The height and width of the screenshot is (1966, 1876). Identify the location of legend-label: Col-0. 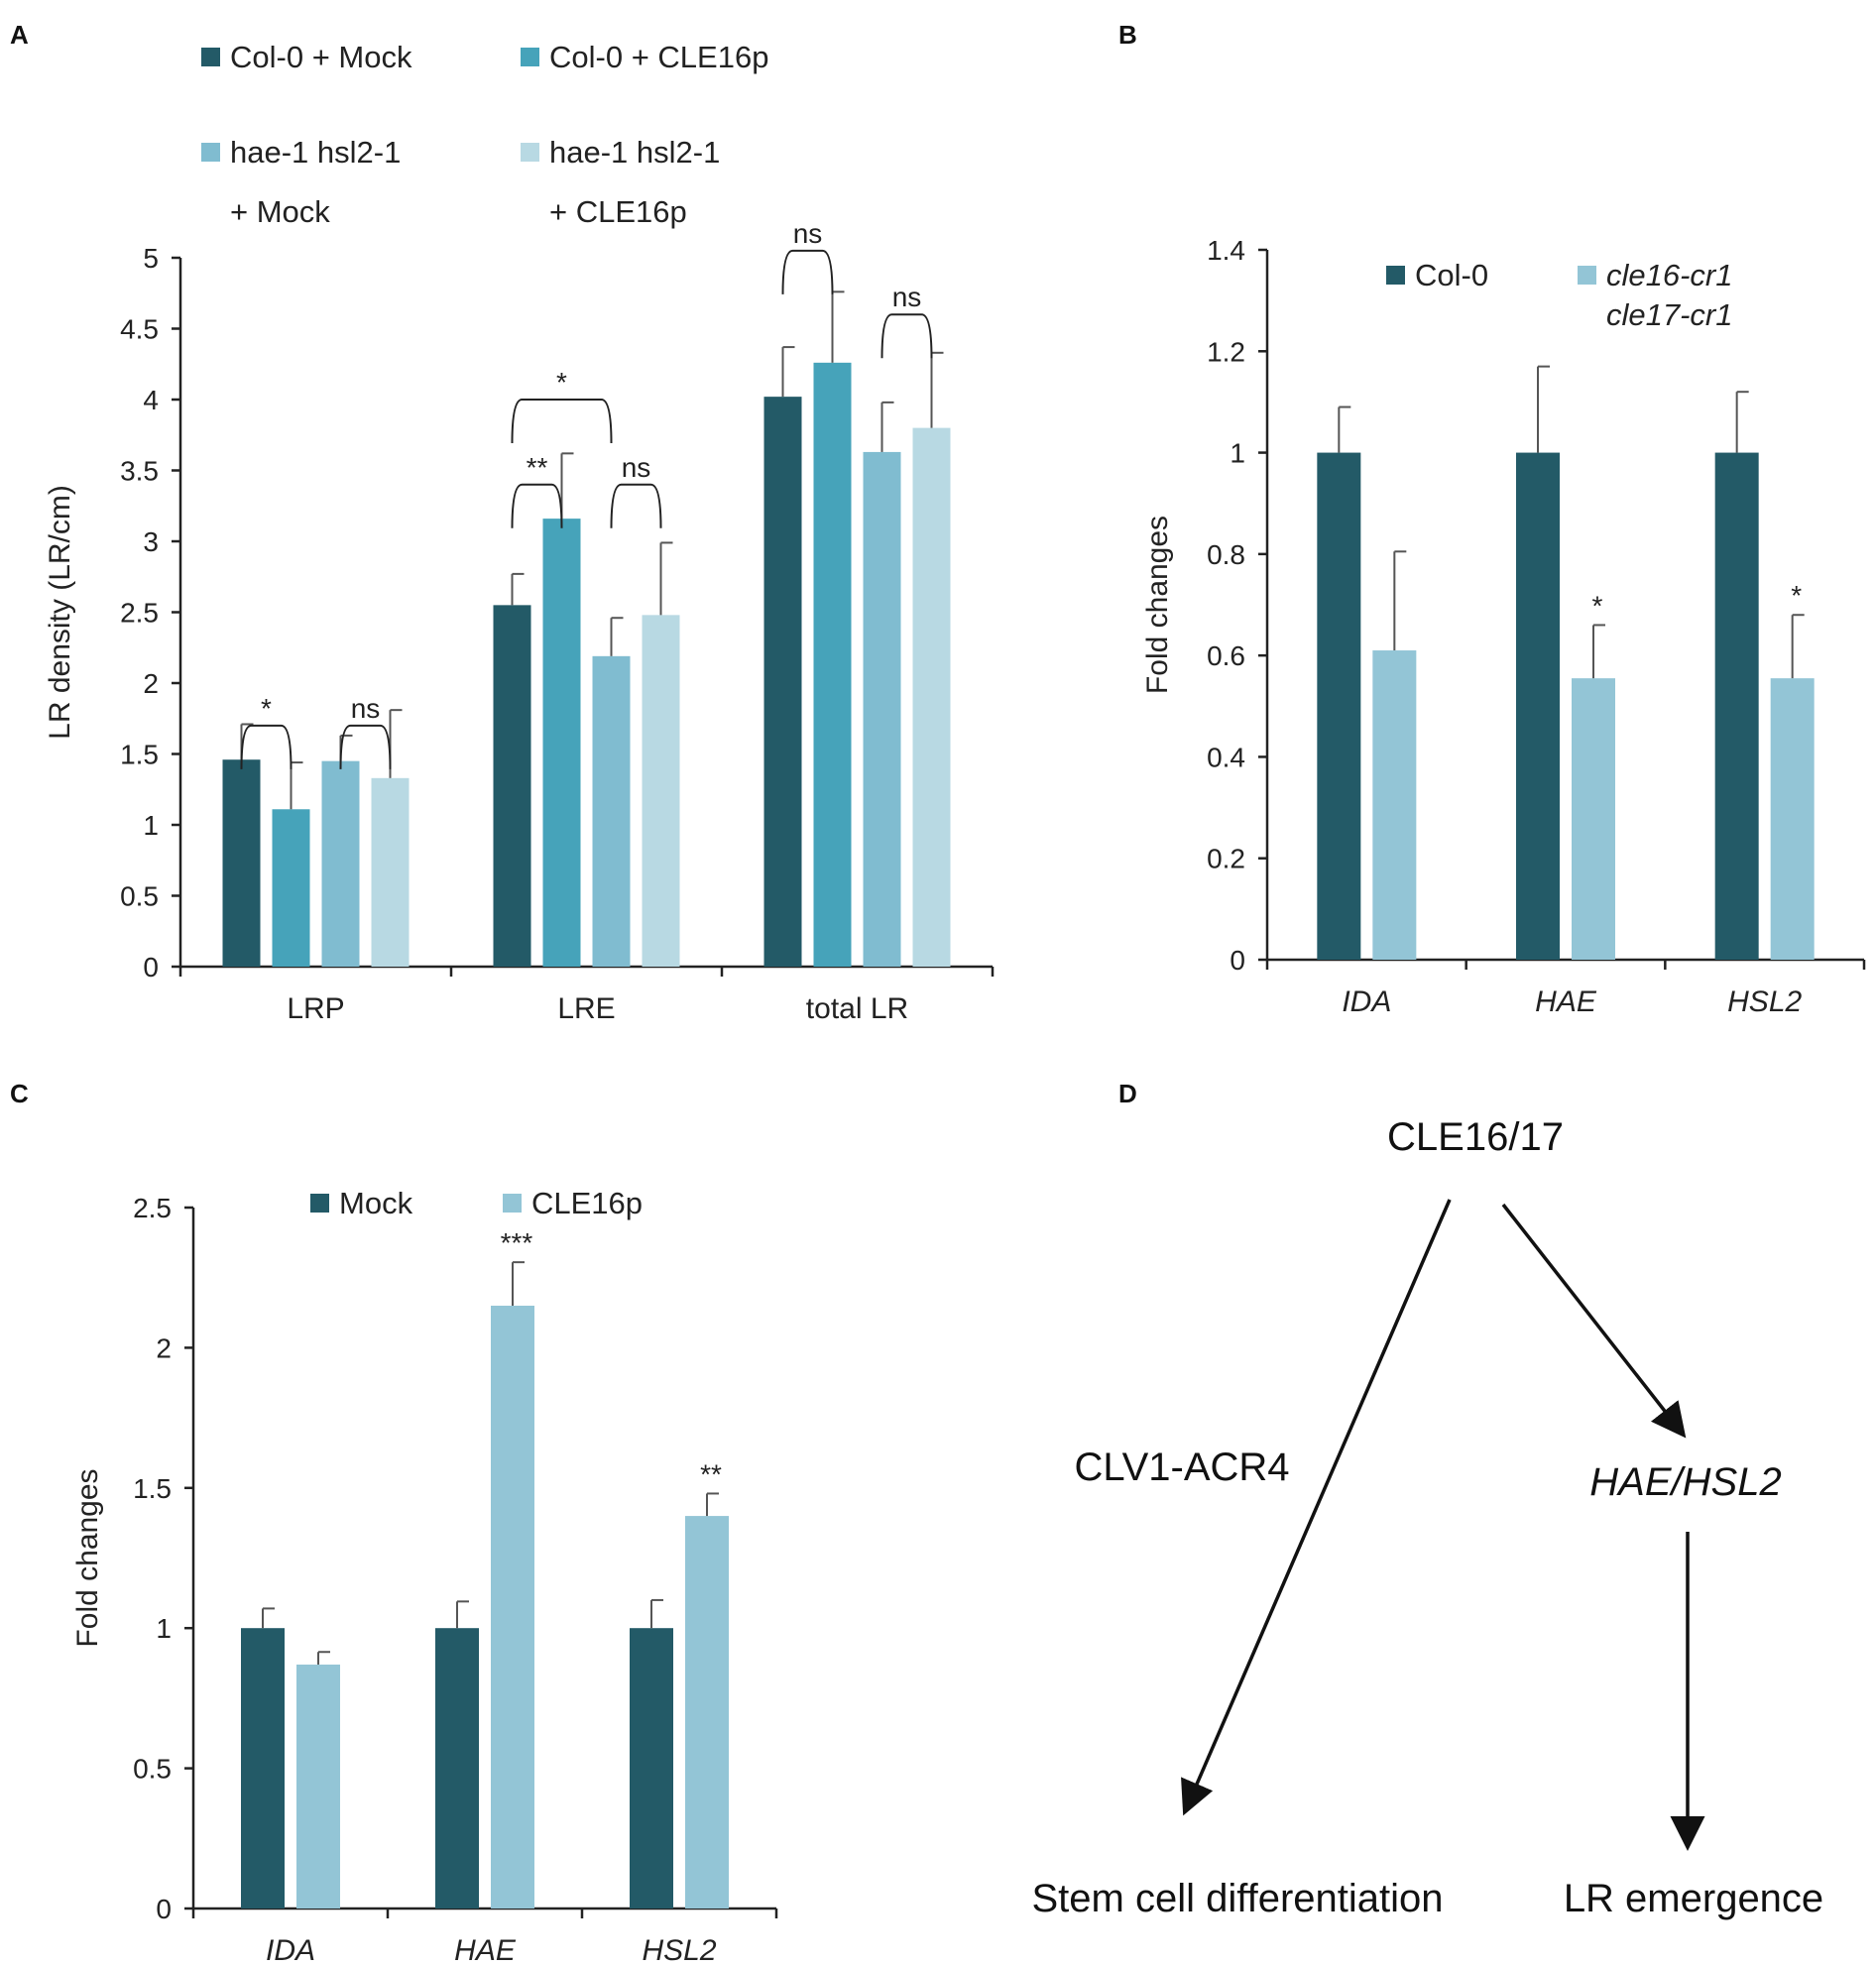
(1451, 275).